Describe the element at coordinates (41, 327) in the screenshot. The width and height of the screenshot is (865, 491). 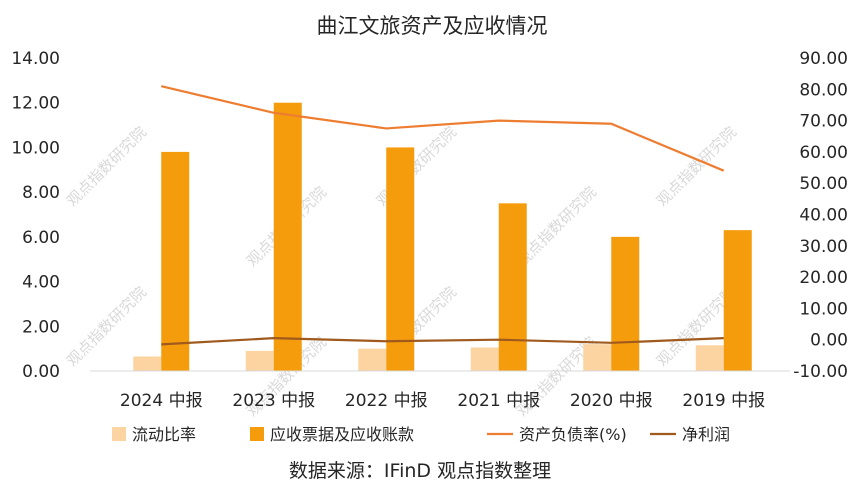
I see `left-tick-label: 2.00` at that location.